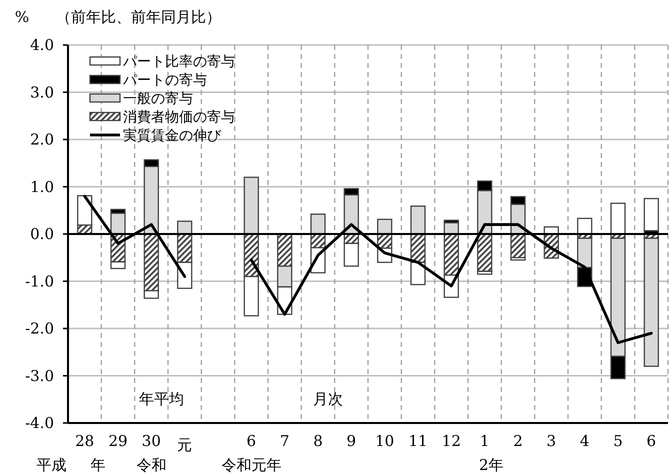 The width and height of the screenshot is (670, 474). What do you see at coordinates (39, 423) in the screenshot?
I see `y-tick-label: -4.0` at bounding box center [39, 423].